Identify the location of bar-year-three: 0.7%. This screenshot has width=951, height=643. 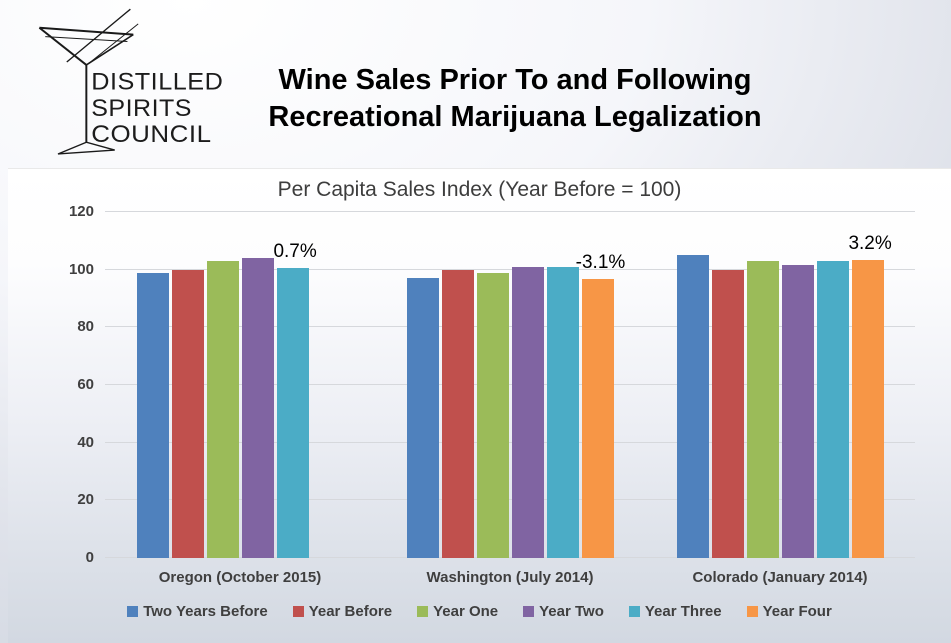
(295, 399).